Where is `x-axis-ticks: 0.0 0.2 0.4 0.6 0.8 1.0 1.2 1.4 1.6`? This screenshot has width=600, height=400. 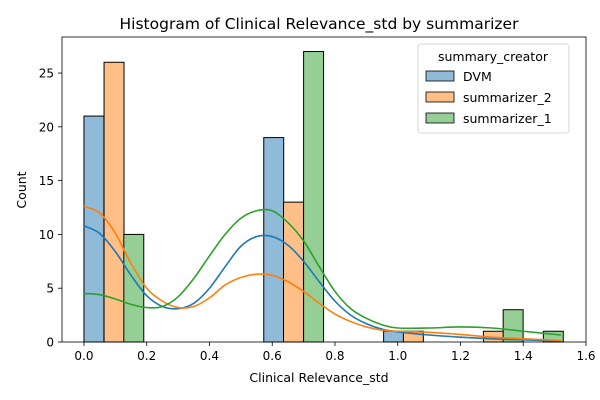
x-axis-ticks: 0.0 0.2 0.4 0.6 0.8 1.0 1.2 1.4 1.6 is located at coordinates (335, 352).